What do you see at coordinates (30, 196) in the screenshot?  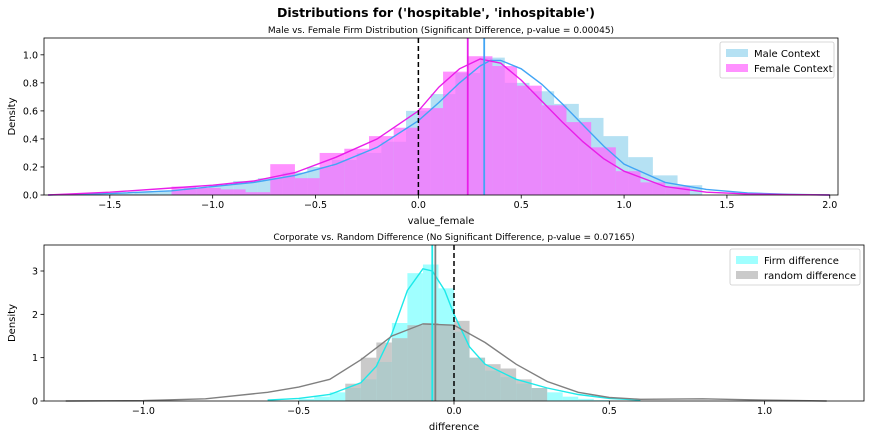 I see `y-tick-label: 0.0` at bounding box center [30, 196].